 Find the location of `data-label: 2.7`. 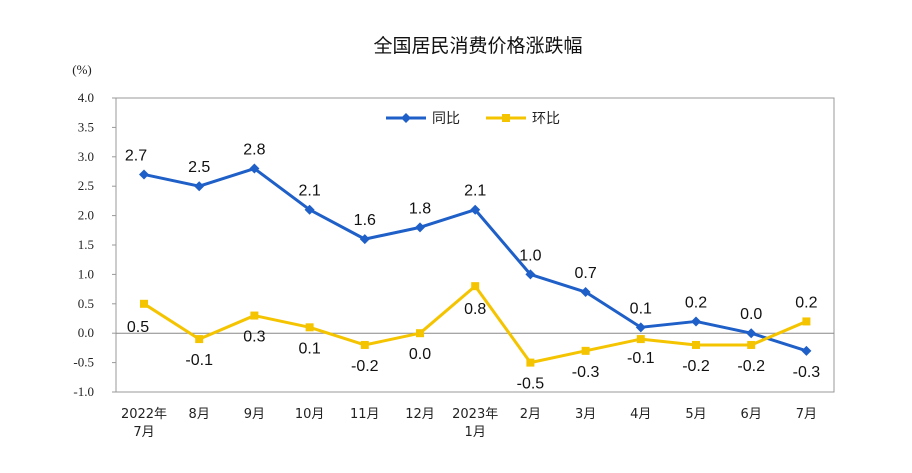

data-label: 2.7 is located at coordinates (136, 155).